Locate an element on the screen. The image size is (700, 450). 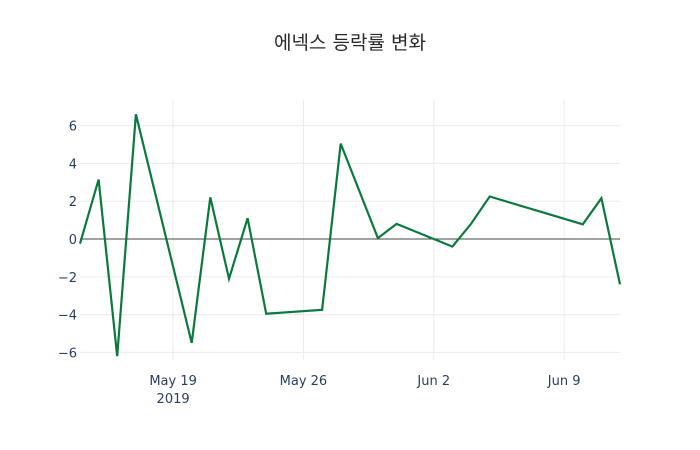
x-tick-label: 2019 is located at coordinates (173, 399).